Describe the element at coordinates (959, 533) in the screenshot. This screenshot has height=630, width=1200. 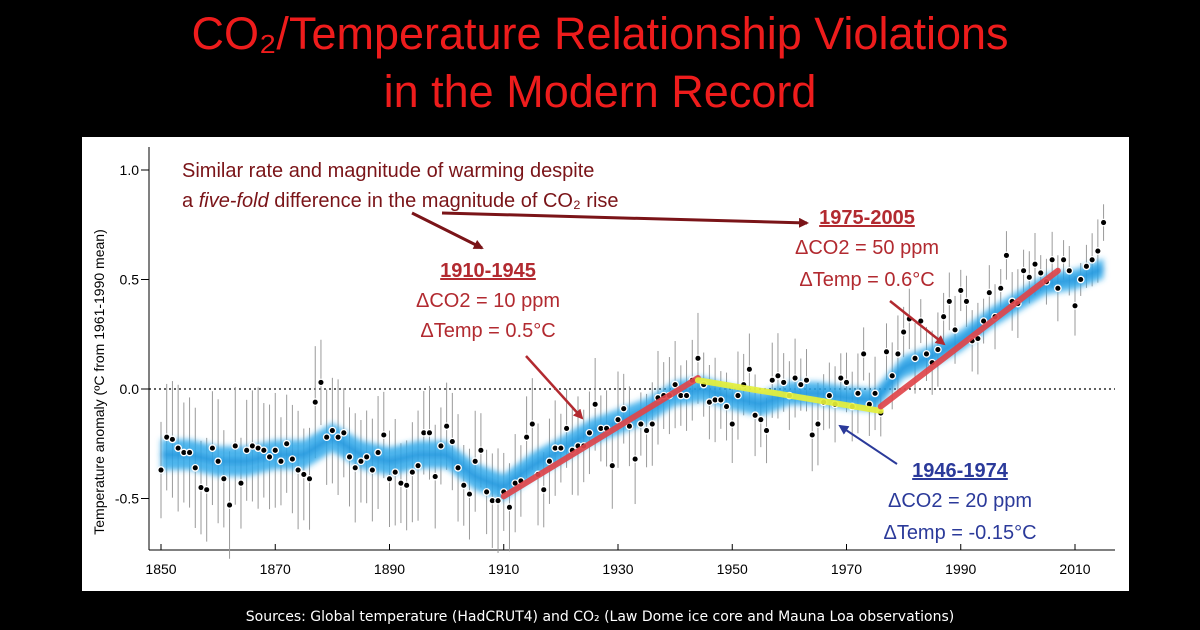
I see `period-1946-1974-dtemp: ΔTemp = -0.15°C` at that location.